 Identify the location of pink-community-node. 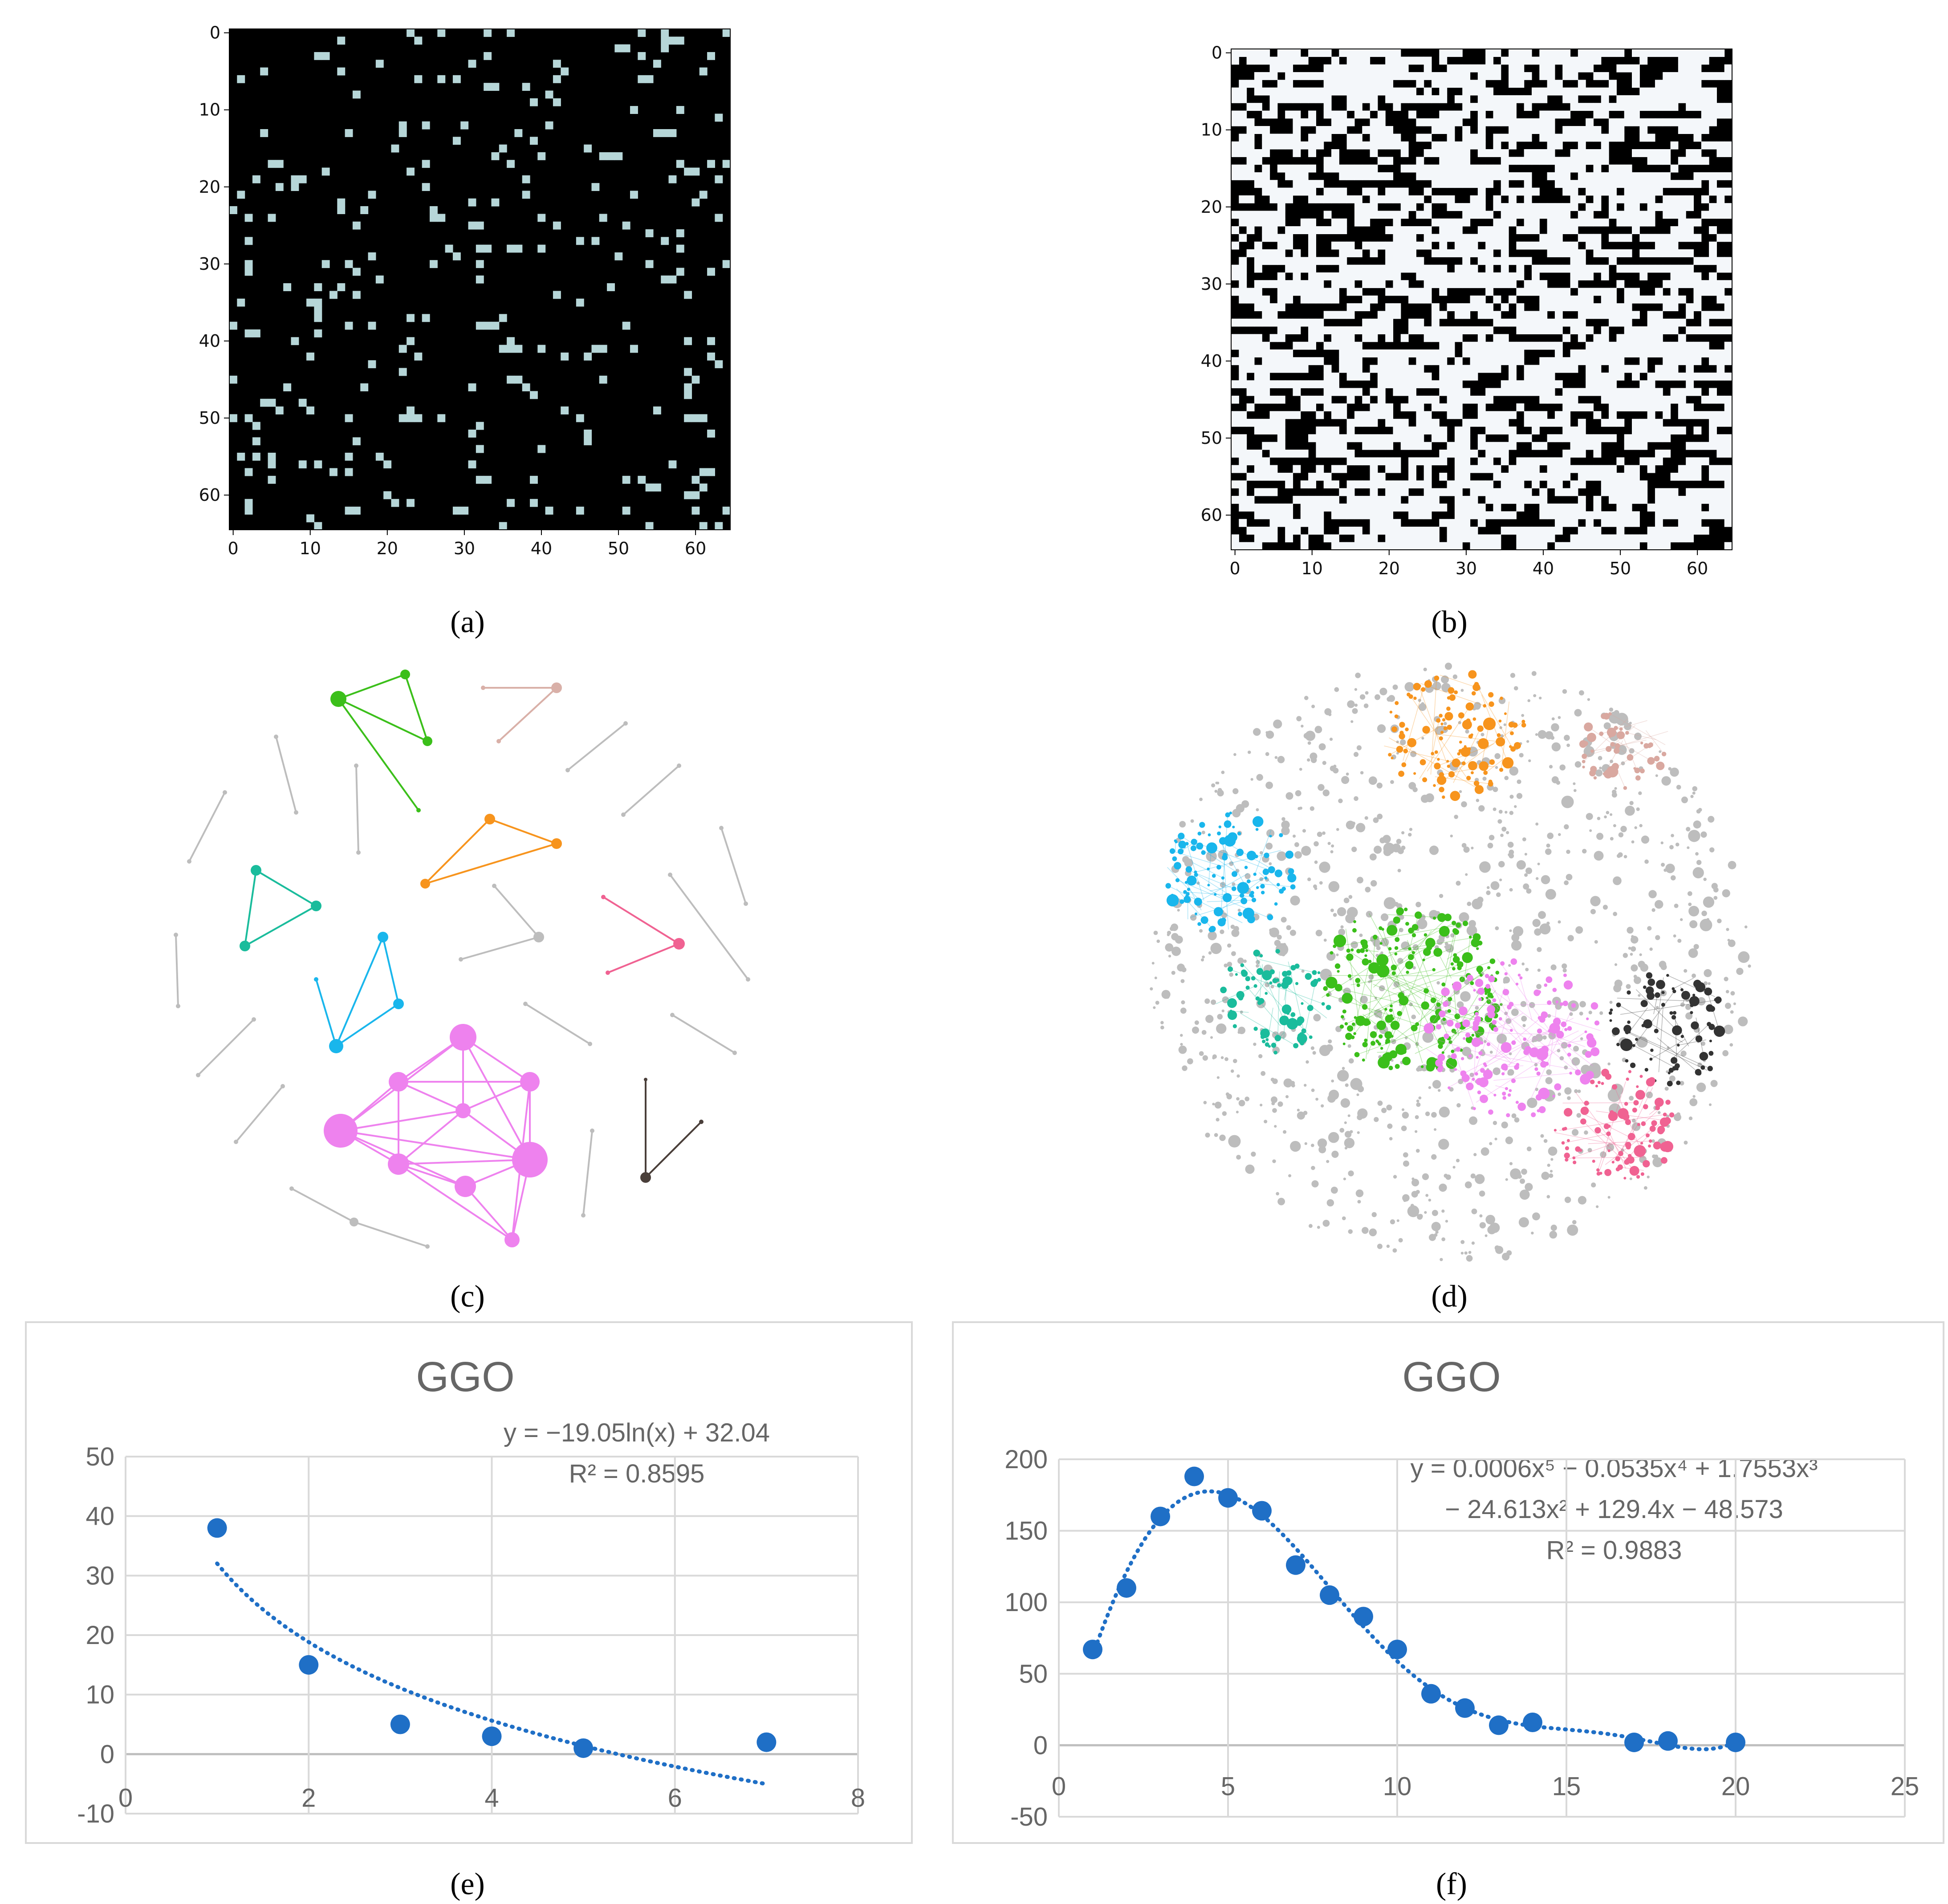
(608, 972).